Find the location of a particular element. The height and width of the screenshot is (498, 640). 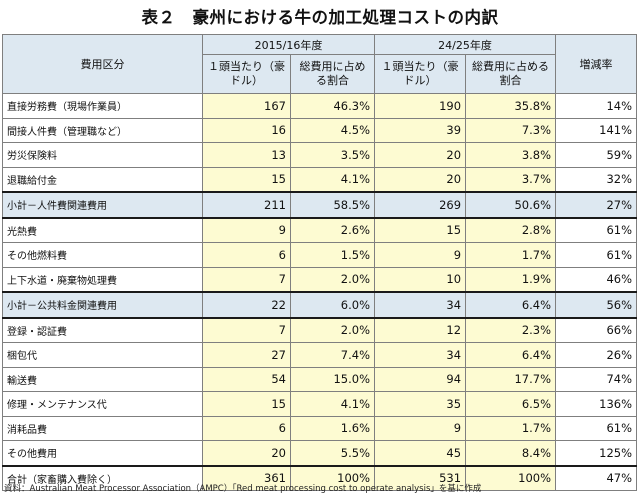

category-cell: 退職給付金 is located at coordinates (102, 179).